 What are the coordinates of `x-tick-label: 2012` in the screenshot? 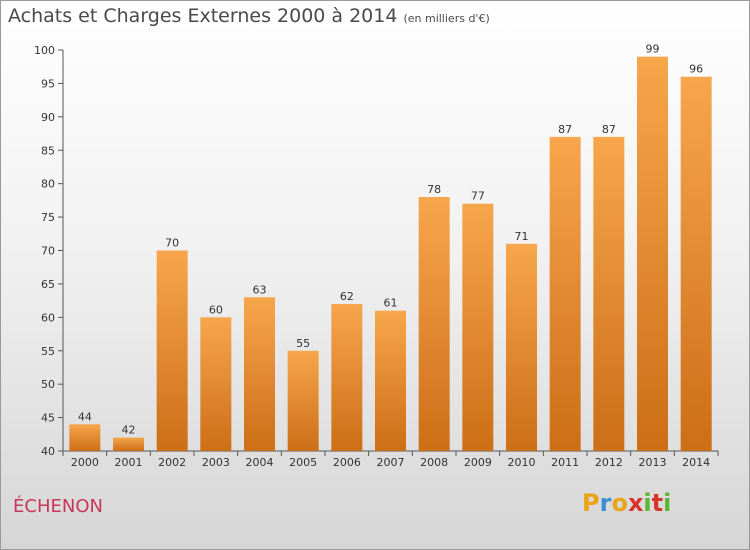 It's located at (609, 462).